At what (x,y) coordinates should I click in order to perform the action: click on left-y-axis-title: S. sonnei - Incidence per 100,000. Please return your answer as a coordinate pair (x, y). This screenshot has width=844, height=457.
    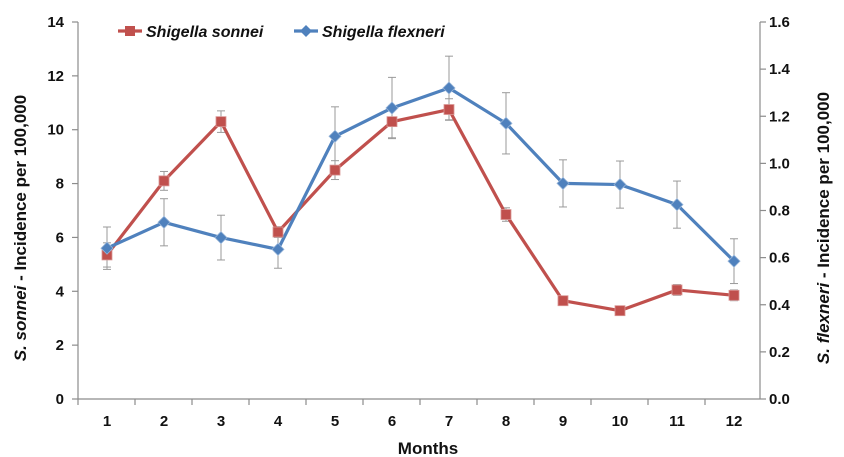
    Looking at the image, I should click on (20, 228).